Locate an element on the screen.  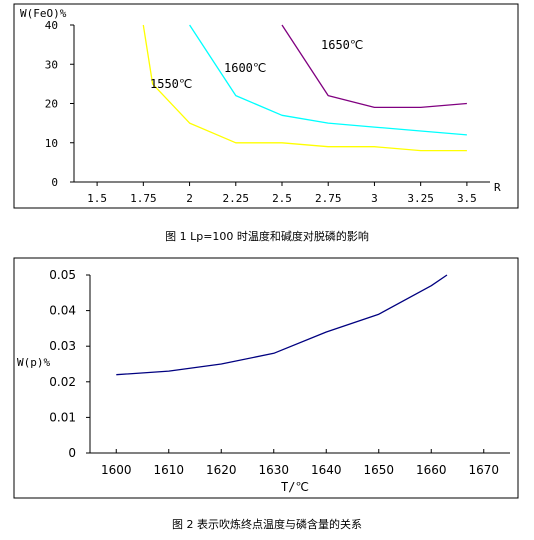
figure-2-y-ticks: 0 0.01 0.02 0.03 0.04 0.05 is located at coordinates (69, 364).